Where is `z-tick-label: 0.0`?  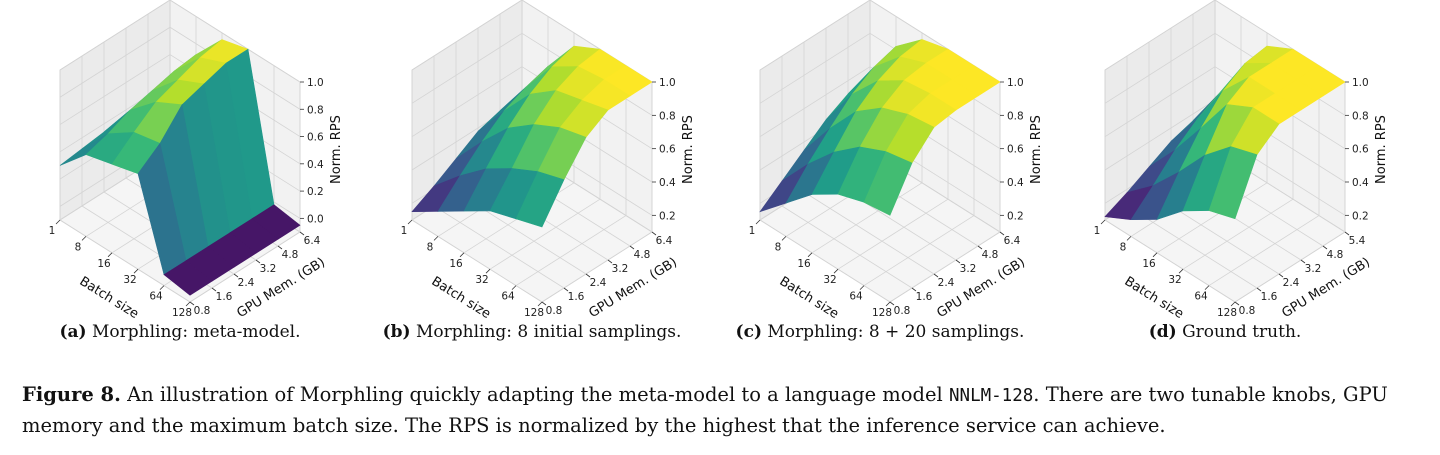
z-tick-label: 0.0 is located at coordinates (315, 219).